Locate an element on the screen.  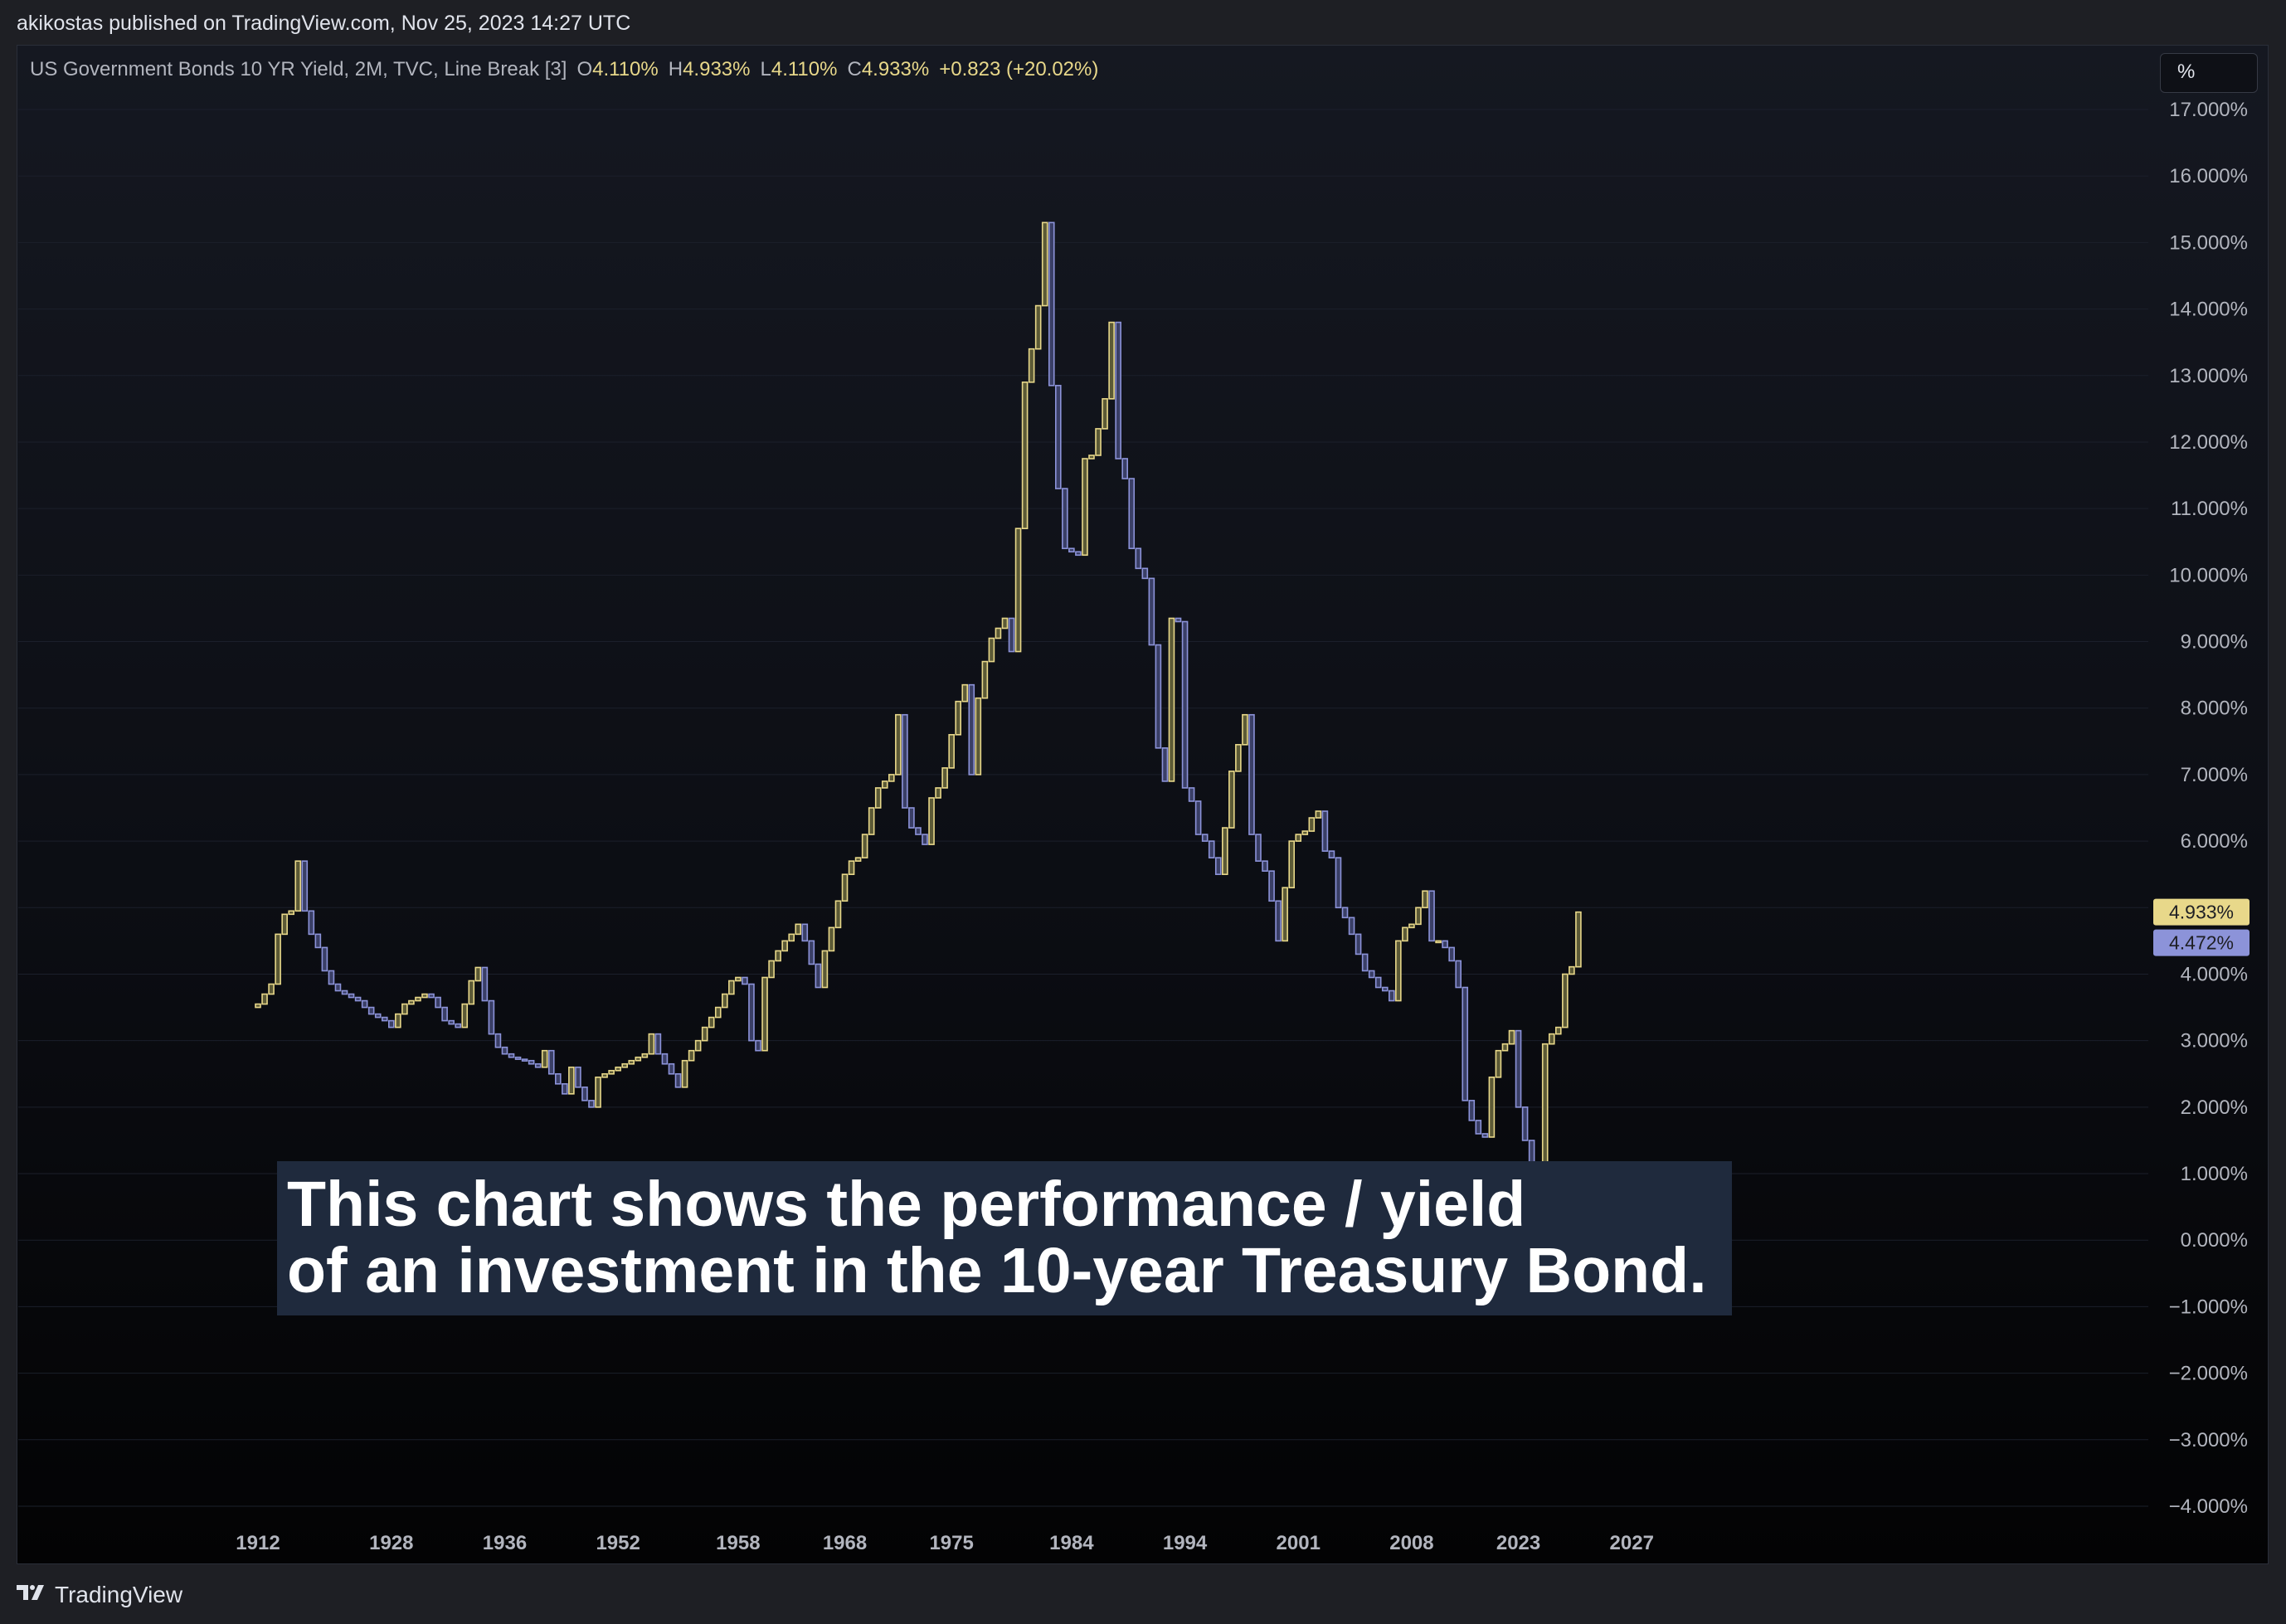
x-tick-label: 2008 is located at coordinates (1411, 1543).